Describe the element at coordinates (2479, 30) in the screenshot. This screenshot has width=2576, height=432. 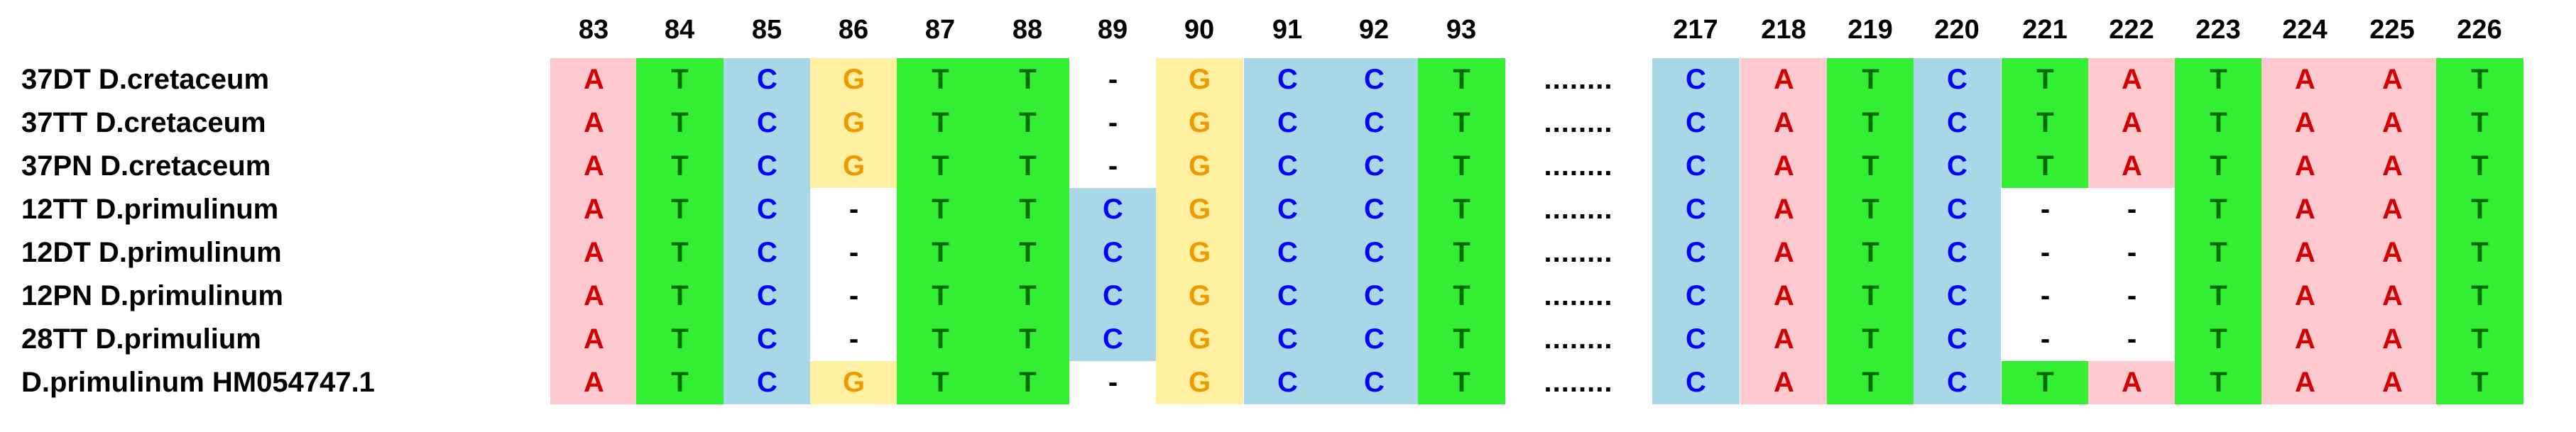
I see `position-header-226: 226` at that location.